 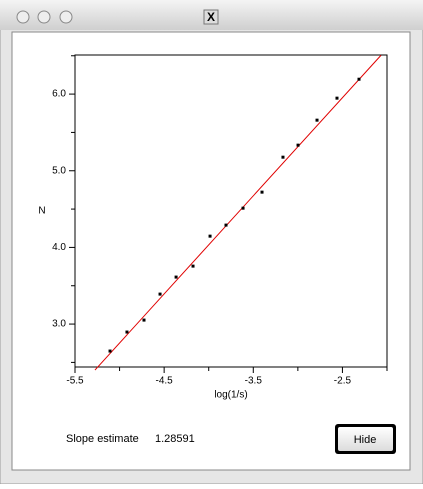 I want to click on x-tick-label: -3.5, so click(x=254, y=381).